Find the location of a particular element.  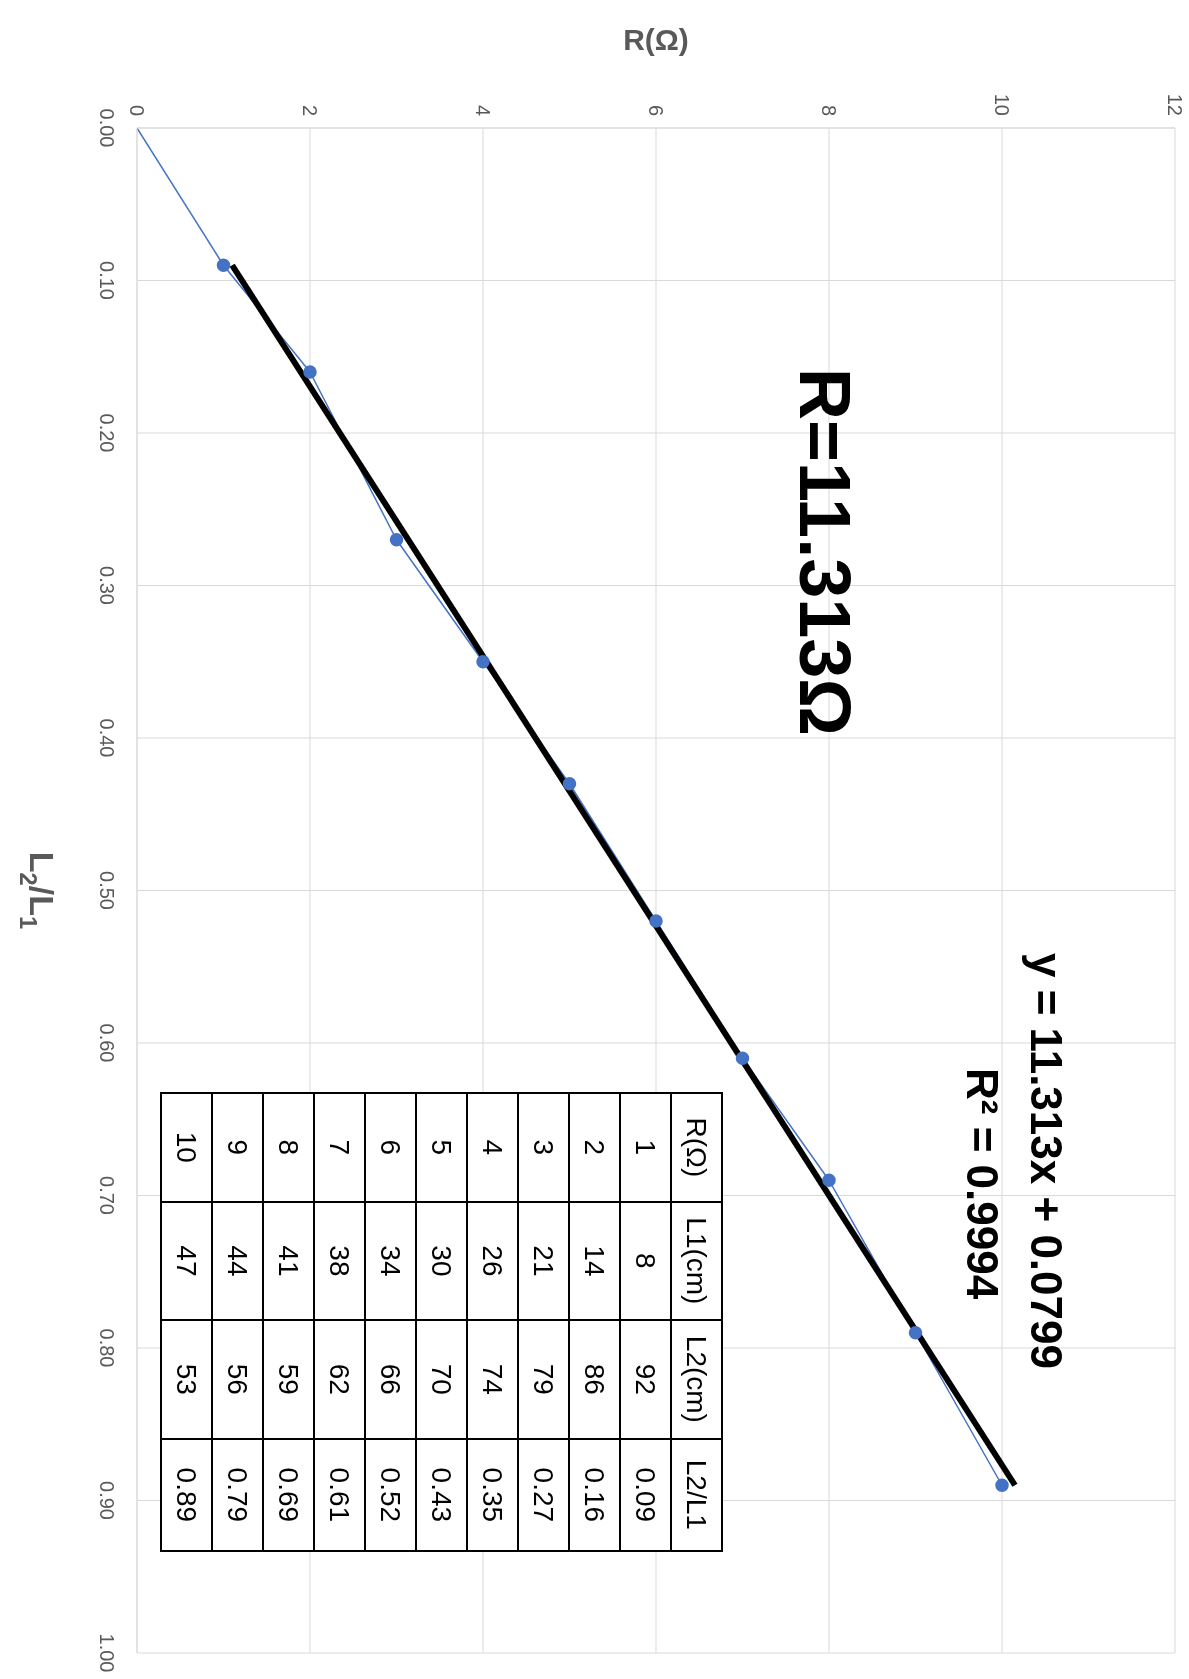

x-tick-label: 4 is located at coordinates (483, 110).